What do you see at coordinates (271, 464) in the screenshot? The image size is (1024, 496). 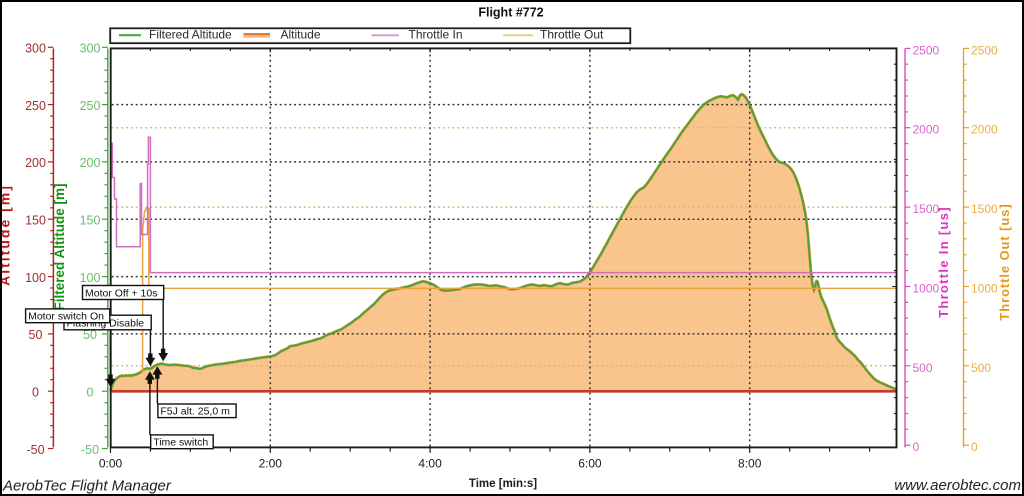 I see `svg-text: 2:00` at bounding box center [271, 464].